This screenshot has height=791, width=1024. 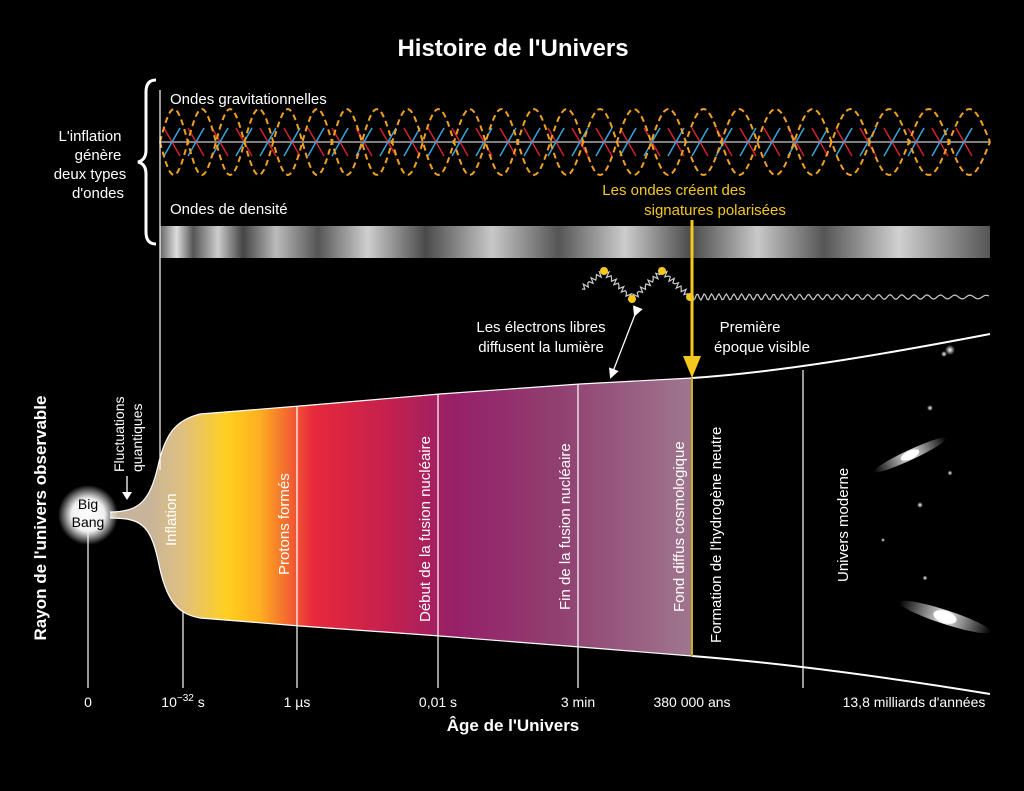 I want to click on inflation-note-line-1: L'inflation, so click(x=90, y=136).